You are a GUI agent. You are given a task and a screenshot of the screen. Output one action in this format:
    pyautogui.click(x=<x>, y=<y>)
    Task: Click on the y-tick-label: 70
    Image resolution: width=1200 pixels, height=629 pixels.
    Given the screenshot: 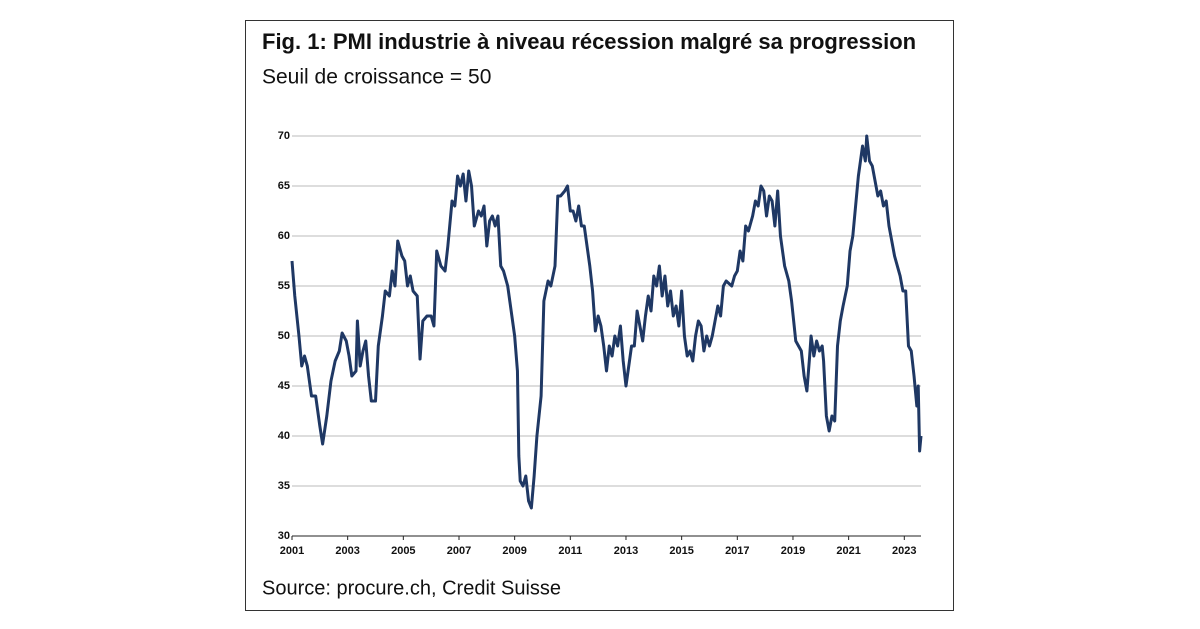 What is the action you would take?
    pyautogui.click(x=284, y=136)
    